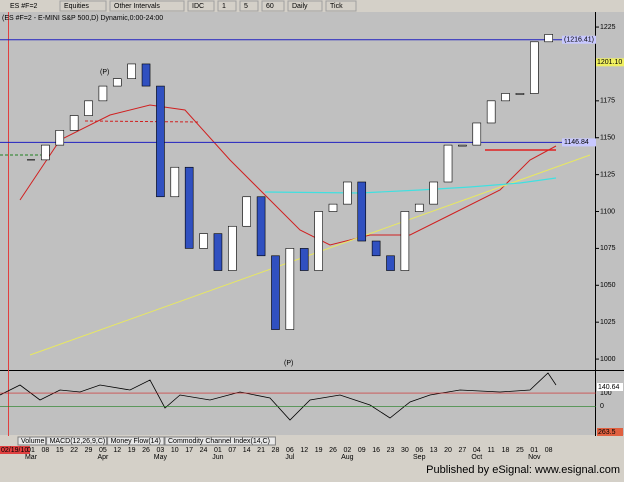 The image size is (624, 482). I want to click on y-tick-label: 1175, so click(607, 101).